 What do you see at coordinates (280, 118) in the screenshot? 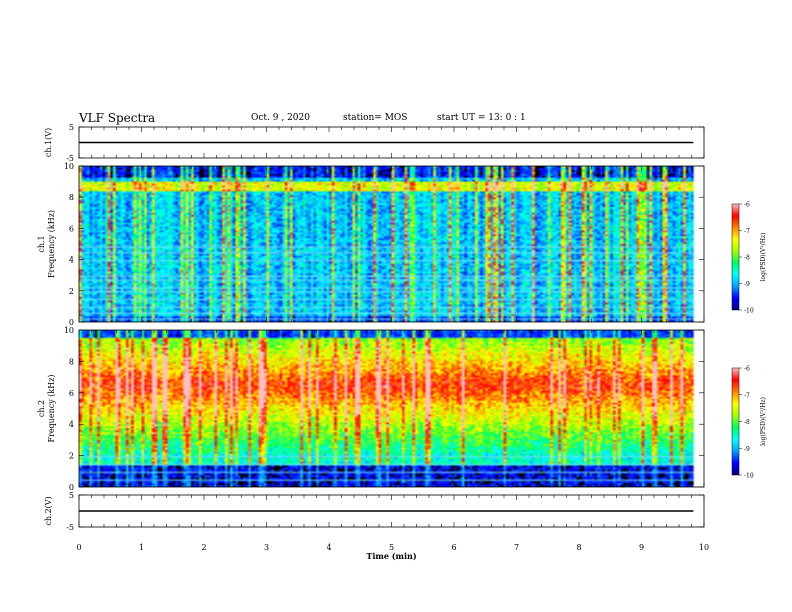
I see `date-label: Oct. 9 , 2020` at bounding box center [280, 118].